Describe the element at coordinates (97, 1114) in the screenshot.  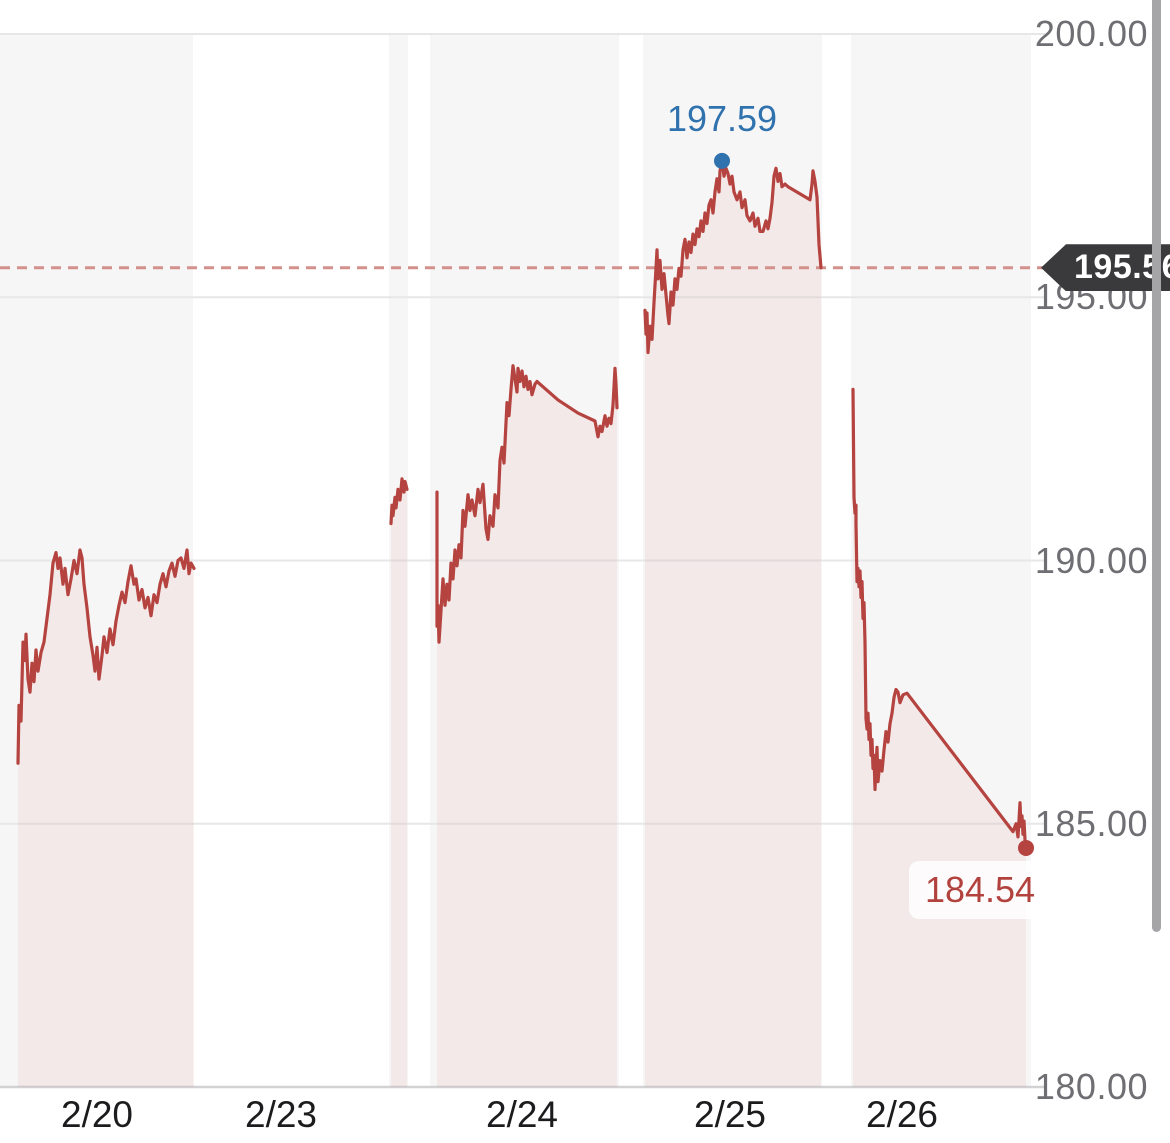
I see `x-axis-tick-label: 2/20` at that location.